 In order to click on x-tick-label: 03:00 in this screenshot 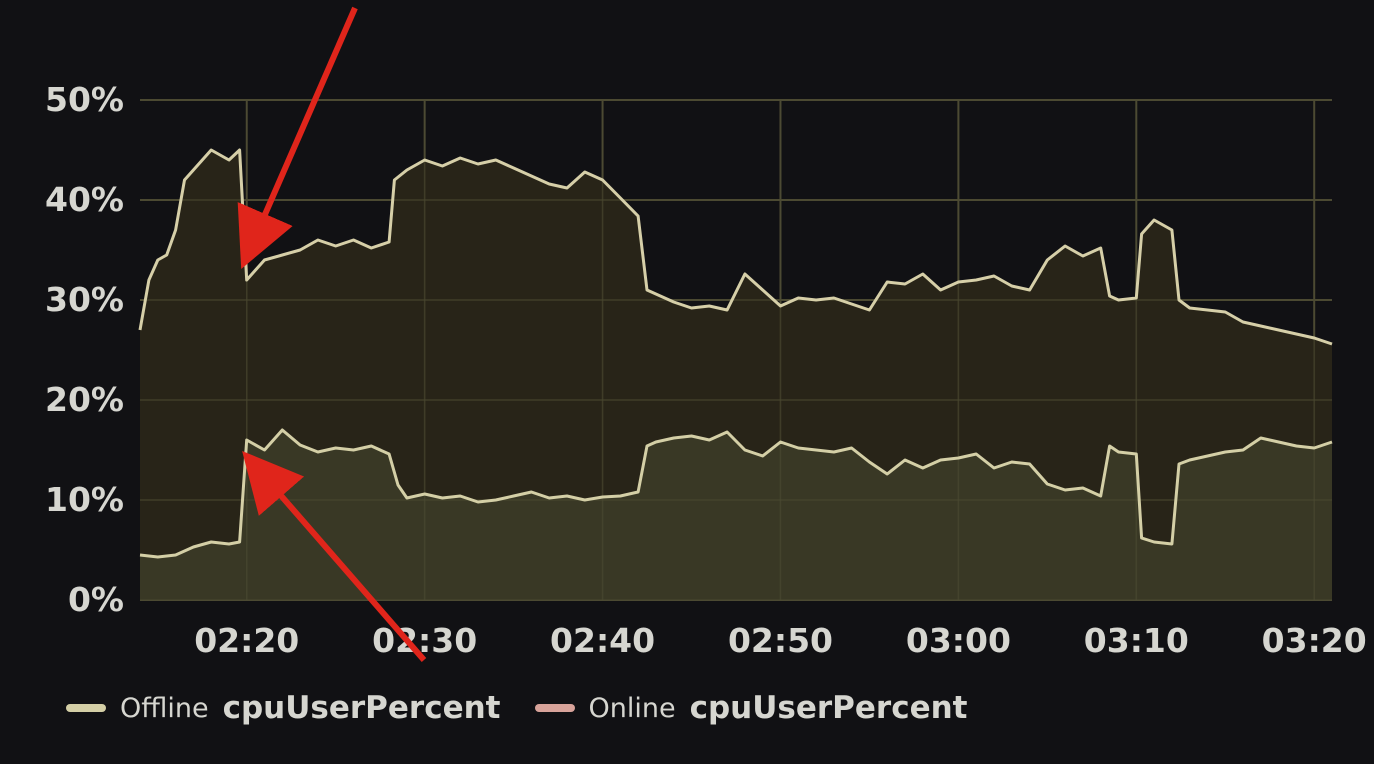, I will do `click(958, 640)`.